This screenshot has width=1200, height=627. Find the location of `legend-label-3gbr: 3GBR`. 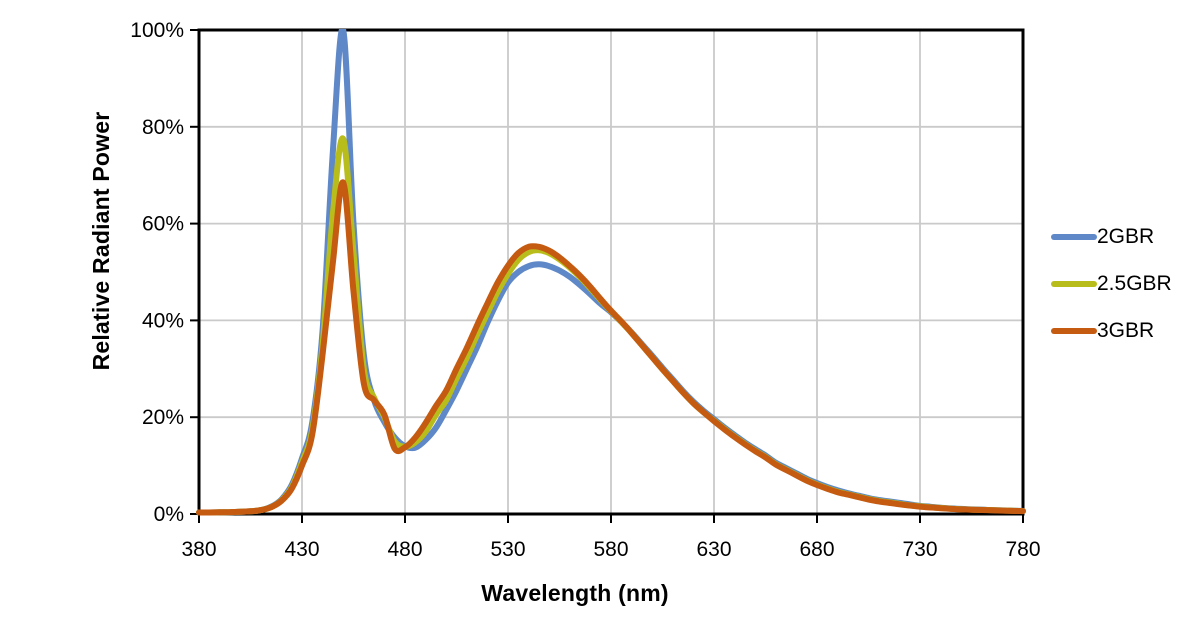

legend-label-3gbr: 3GBR is located at coordinates (1126, 330).